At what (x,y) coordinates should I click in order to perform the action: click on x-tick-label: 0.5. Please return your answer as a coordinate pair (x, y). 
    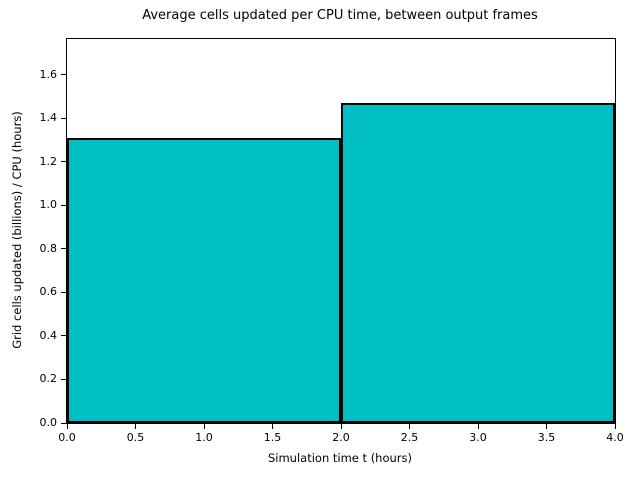
    Looking at the image, I should click on (135, 437).